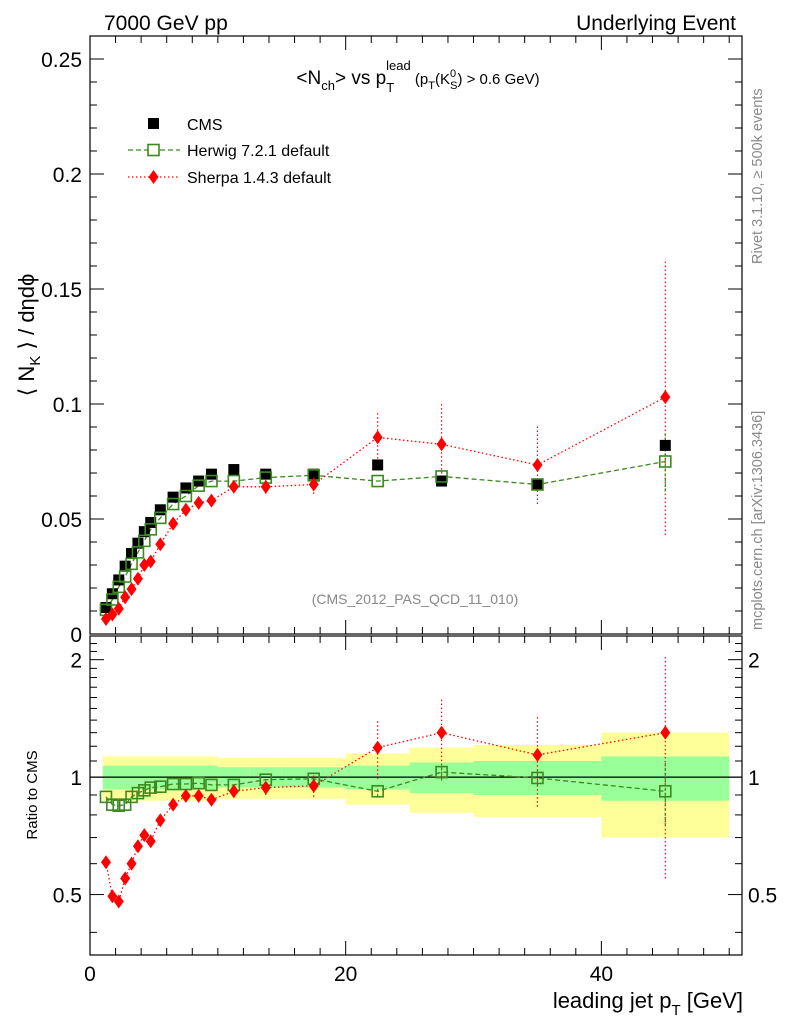 The height and width of the screenshot is (1024, 786). I want to click on legend-entry-herwig: Herwig 7.2.1 default, so click(229, 151).